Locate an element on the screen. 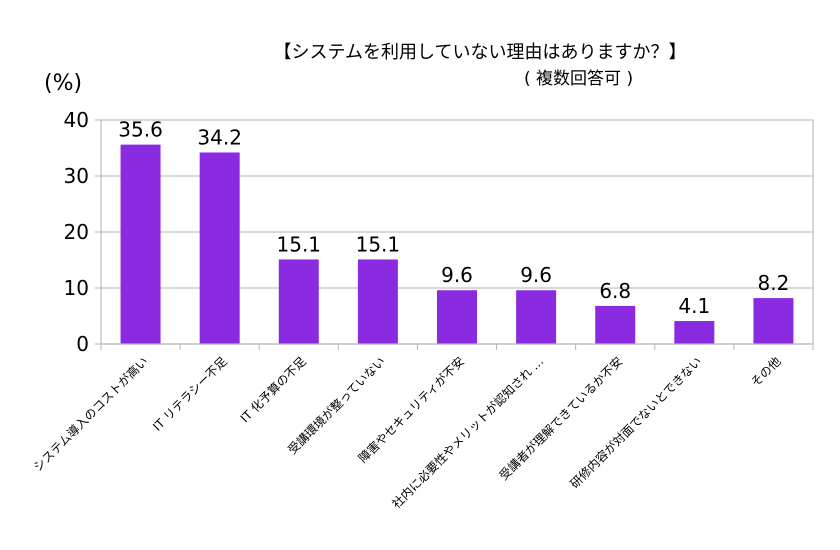  category-label: システム導入のコストが高い is located at coordinates (90, 414).